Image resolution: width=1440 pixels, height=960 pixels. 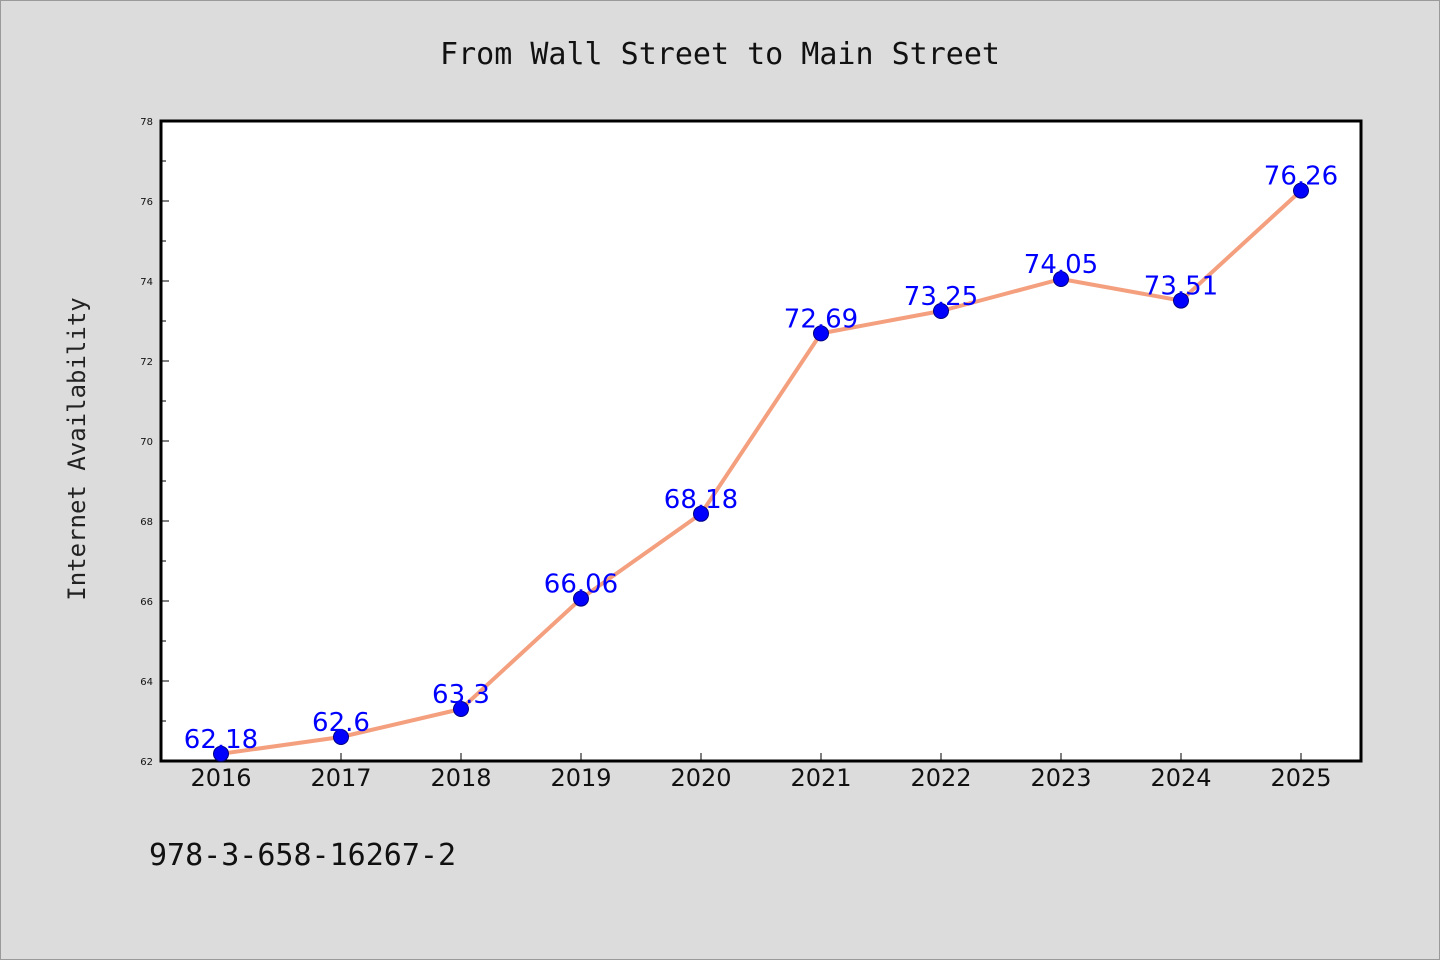 I want to click on data-label: 66.06, so click(x=581, y=585).